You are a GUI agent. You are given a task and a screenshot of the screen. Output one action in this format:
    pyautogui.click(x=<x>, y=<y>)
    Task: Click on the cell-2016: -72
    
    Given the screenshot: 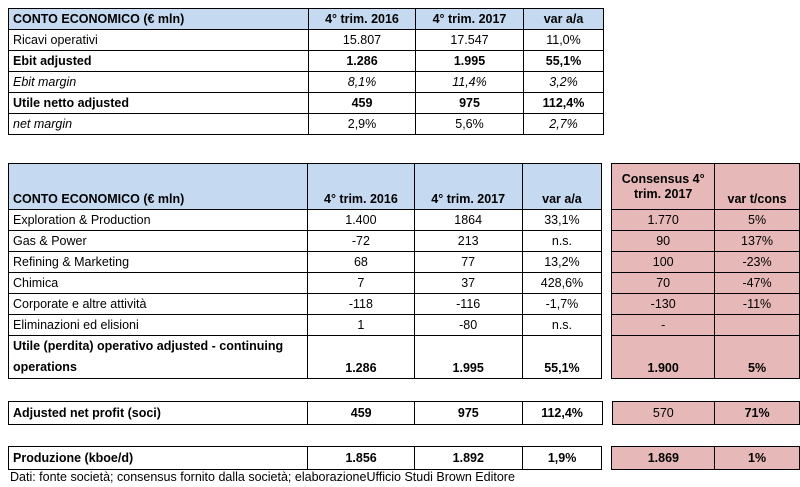 What is the action you would take?
    pyautogui.click(x=361, y=241)
    